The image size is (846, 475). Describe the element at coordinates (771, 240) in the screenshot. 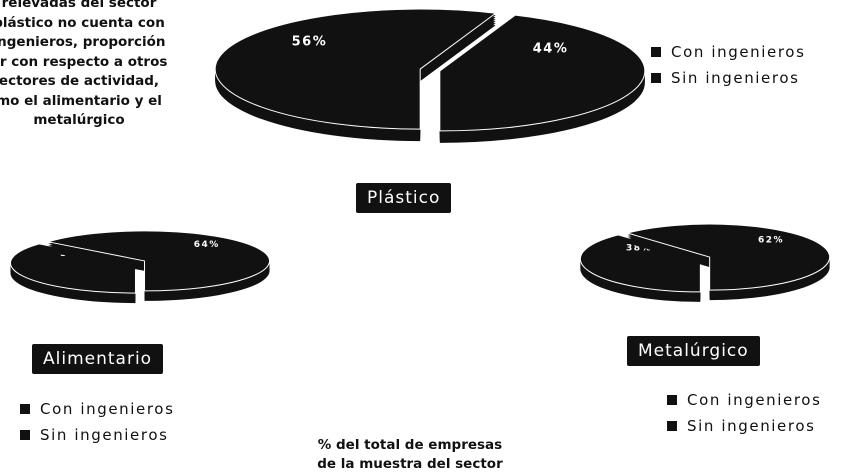

I see `pie-slice-label: 62%` at that location.